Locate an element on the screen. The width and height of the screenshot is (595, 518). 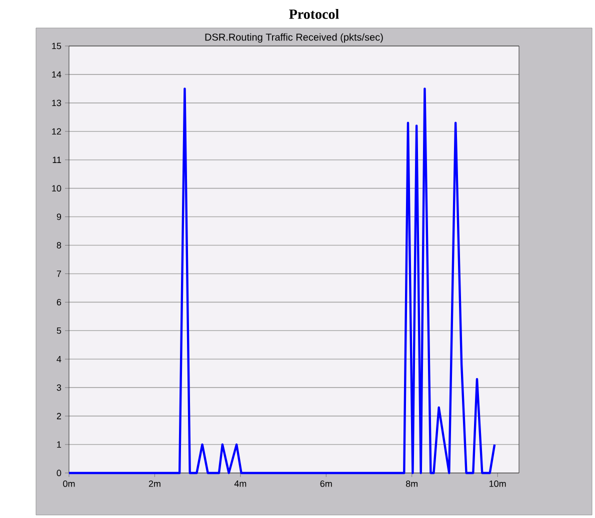
y-tick-label: 11 is located at coordinates (57, 159).